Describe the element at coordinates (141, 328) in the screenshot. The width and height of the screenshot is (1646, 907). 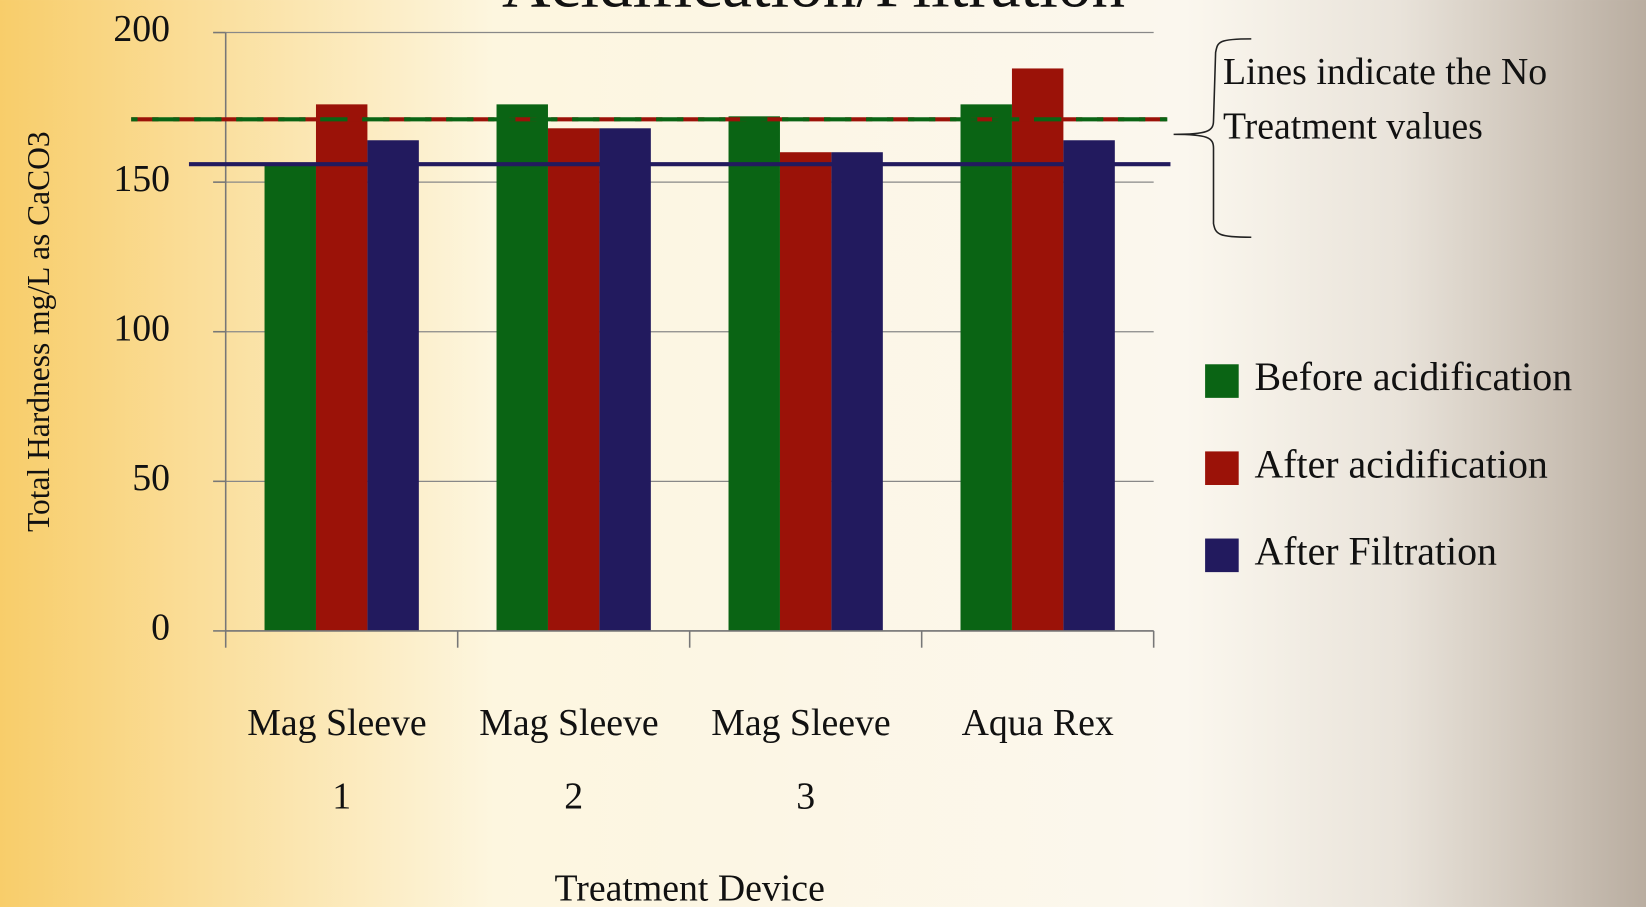
I see `y-tick-label: 100` at that location.